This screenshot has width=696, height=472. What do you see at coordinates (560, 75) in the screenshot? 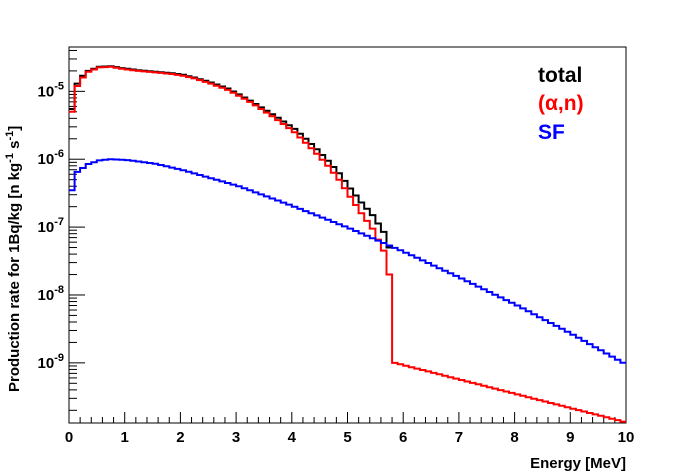
I see `legend-entry-total: total` at bounding box center [560, 75].